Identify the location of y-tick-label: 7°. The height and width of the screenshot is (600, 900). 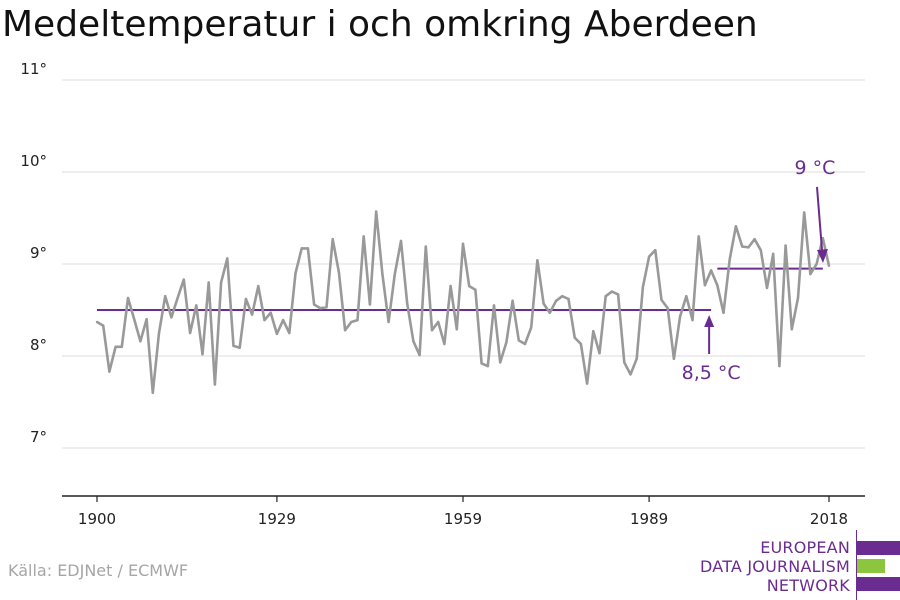
(38, 437).